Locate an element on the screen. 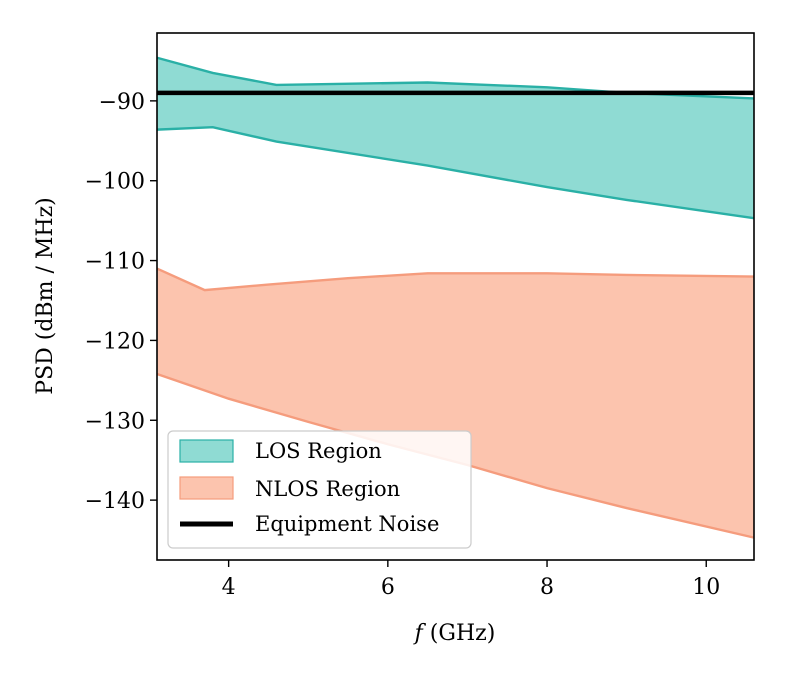 The height and width of the screenshot is (679, 789). x-axis-ticks: 4 6 8 10 is located at coordinates (471, 580).